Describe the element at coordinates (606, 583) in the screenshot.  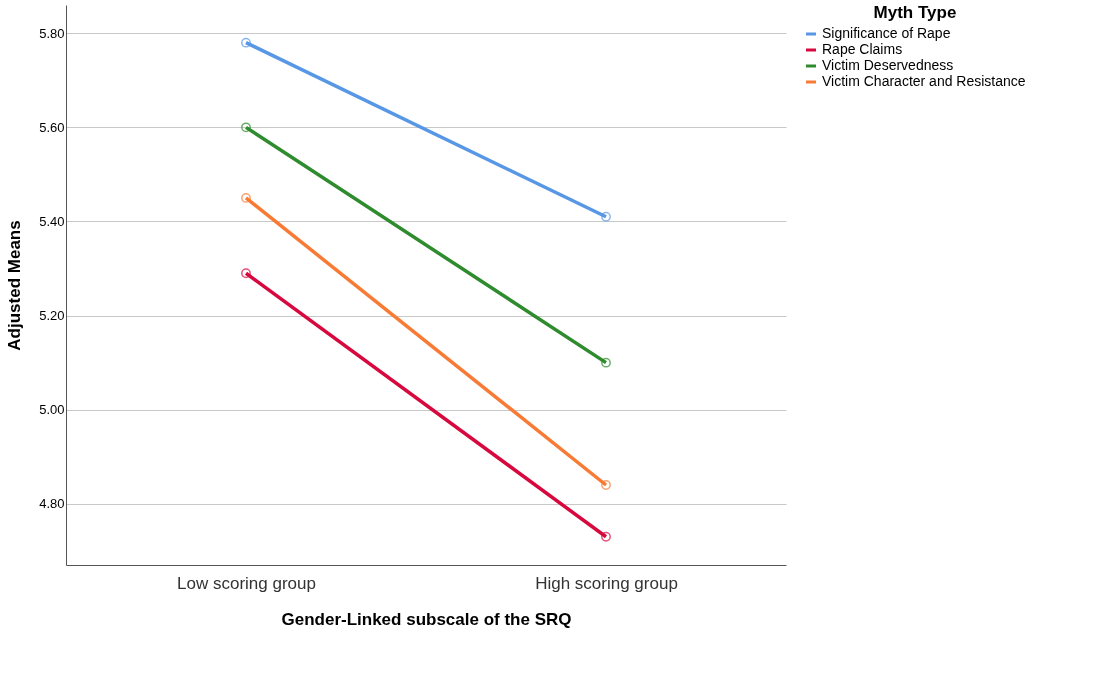
I see `x-tick-label: High scoring group` at that location.